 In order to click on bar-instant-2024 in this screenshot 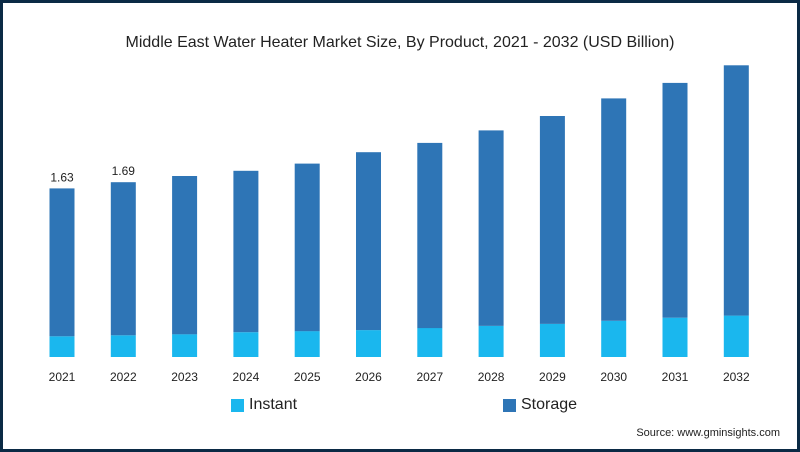, I will do `click(246, 344)`.